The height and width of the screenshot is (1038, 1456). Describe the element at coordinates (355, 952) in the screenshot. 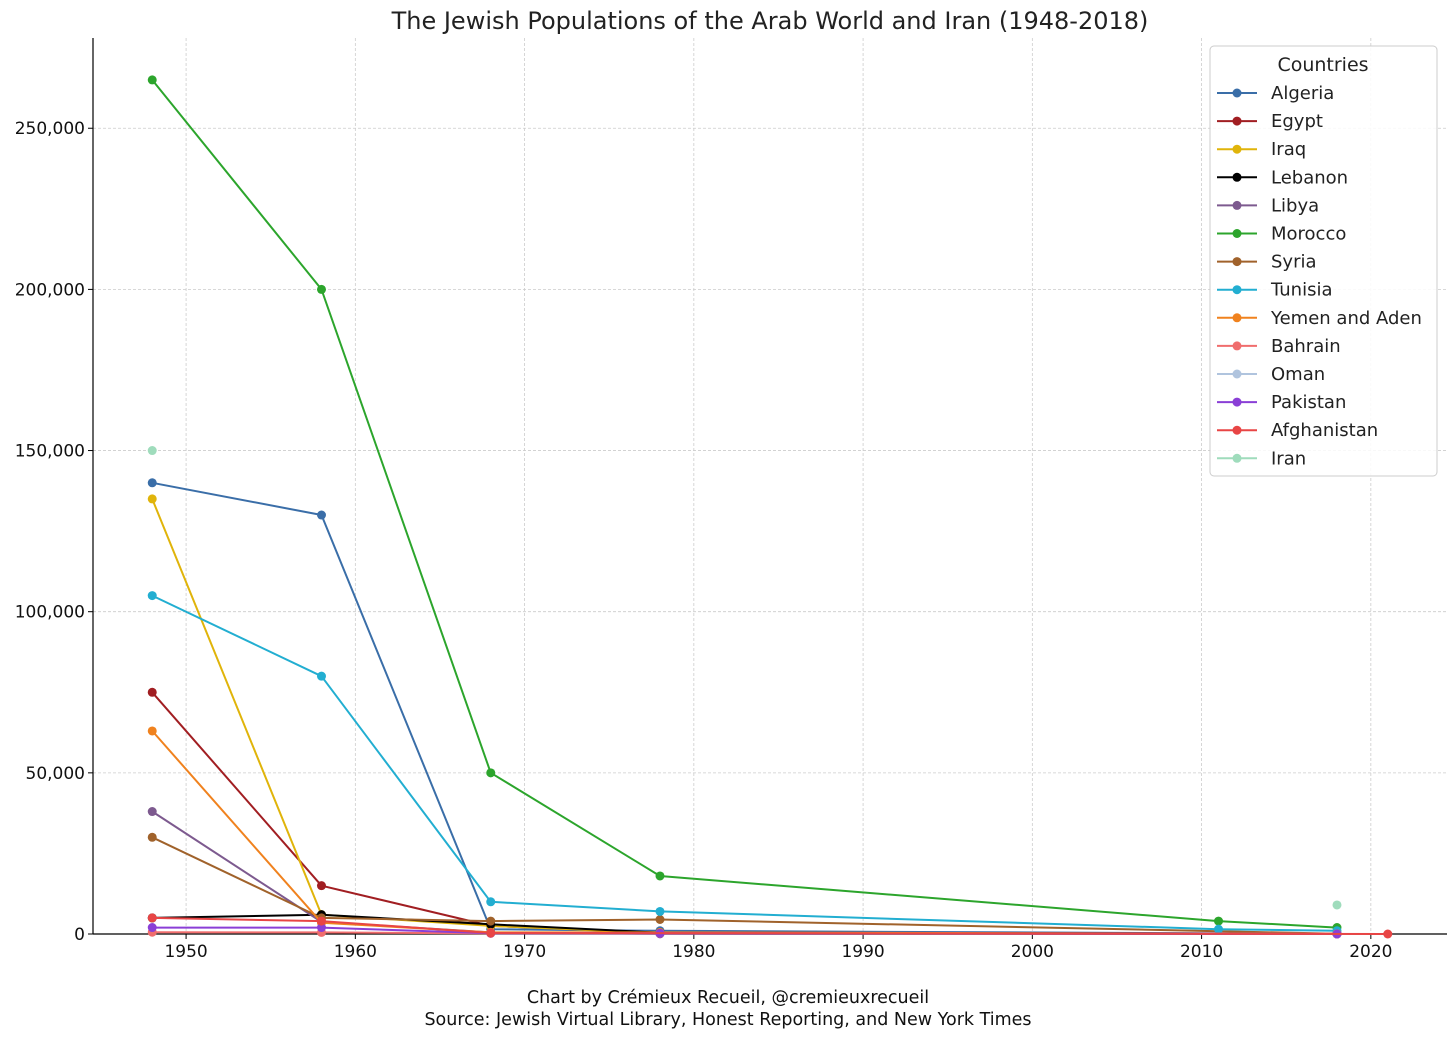

I see `x-tick-label: 1960` at that location.